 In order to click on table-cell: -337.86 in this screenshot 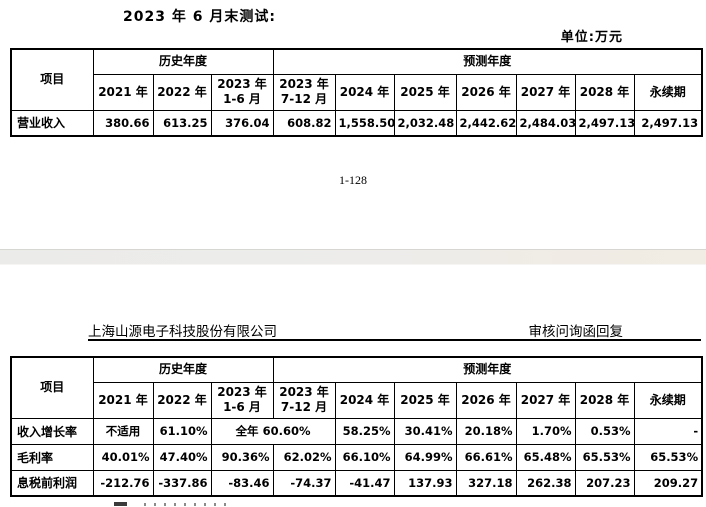, I will do `click(182, 483)`.